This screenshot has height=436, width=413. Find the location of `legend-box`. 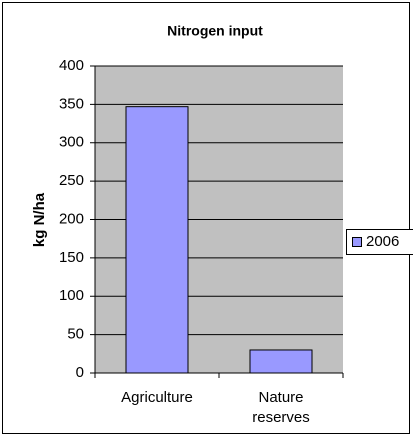

legend-box is located at coordinates (379, 242).